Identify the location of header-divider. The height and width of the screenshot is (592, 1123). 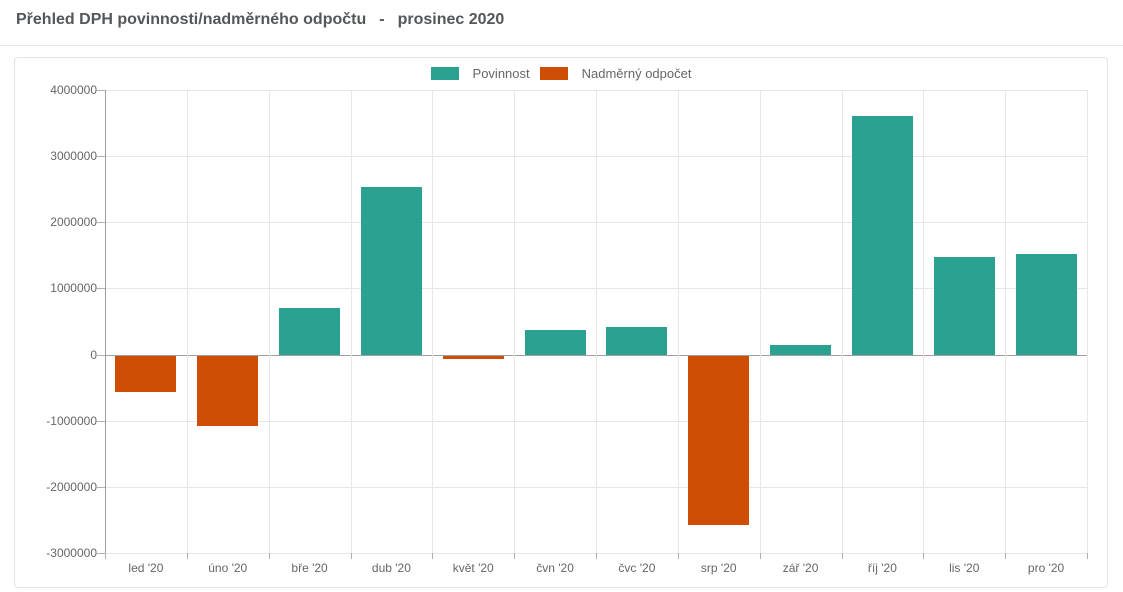
(561, 45).